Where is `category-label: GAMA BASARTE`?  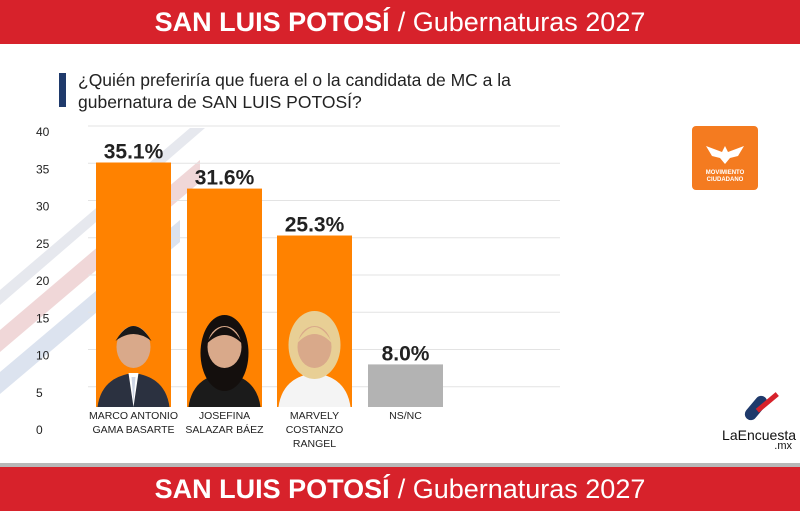
category-label: GAMA BASARTE is located at coordinates (133, 430).